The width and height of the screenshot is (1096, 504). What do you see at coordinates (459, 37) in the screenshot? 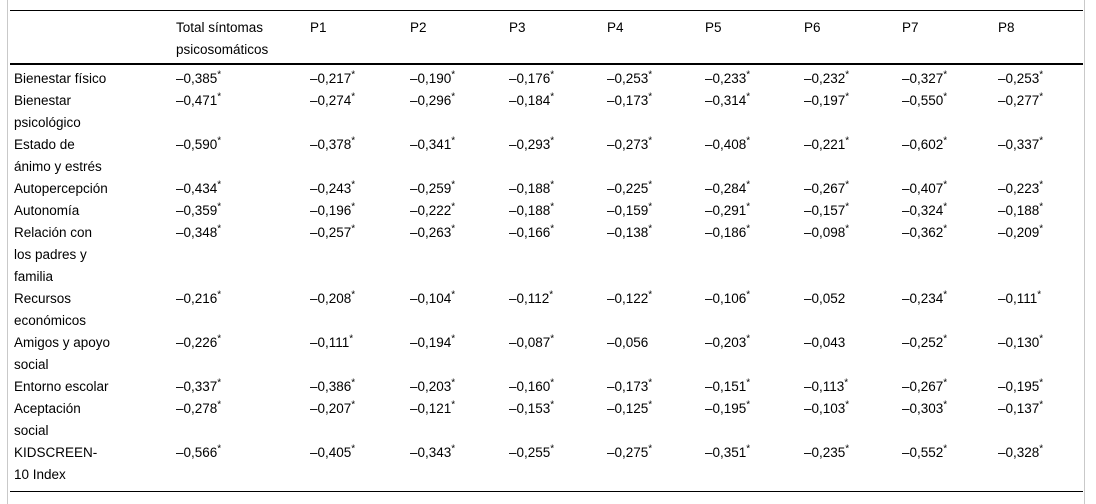
I see `column-header-p2: P2` at bounding box center [459, 37].